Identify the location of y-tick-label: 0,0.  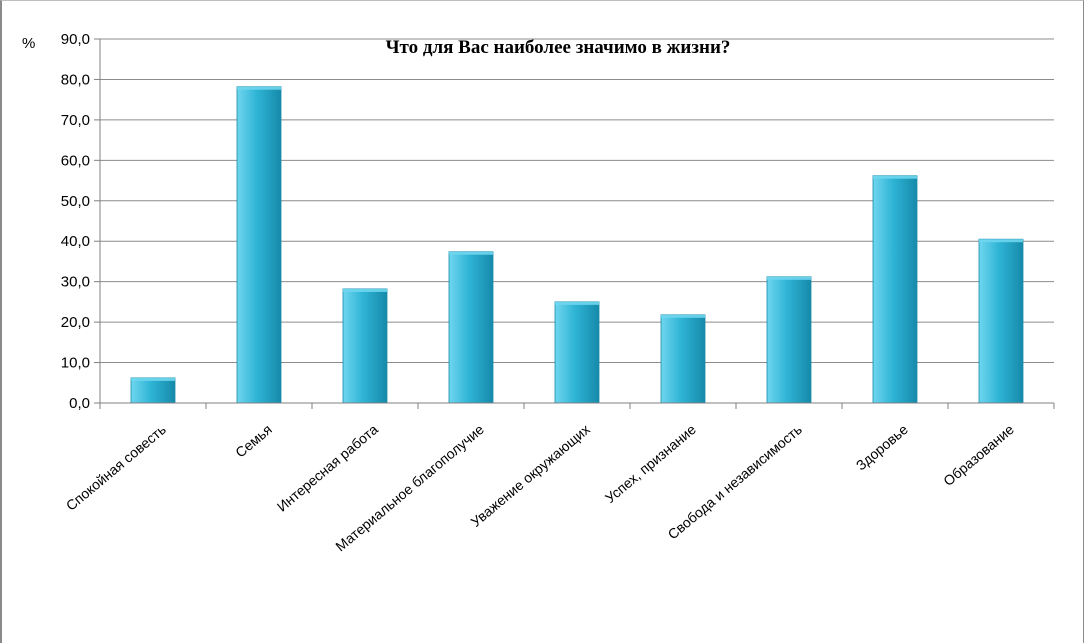
(79, 403).